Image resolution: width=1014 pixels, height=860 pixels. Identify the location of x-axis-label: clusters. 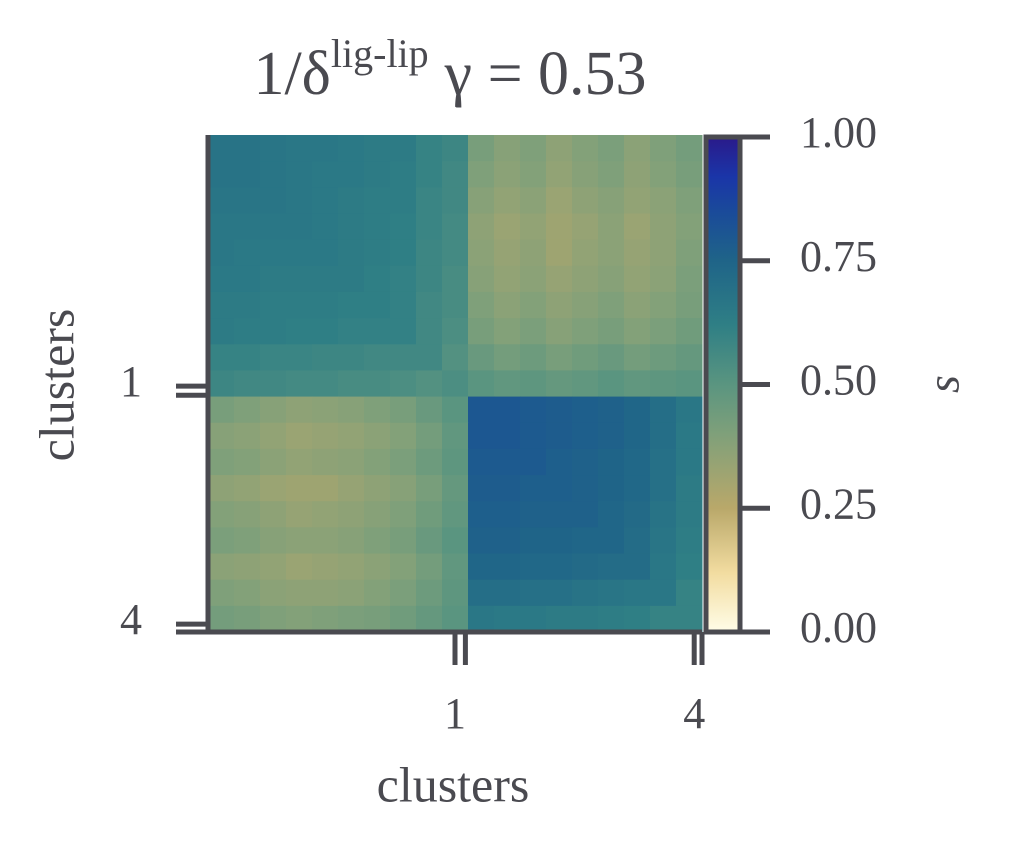
(453, 784).